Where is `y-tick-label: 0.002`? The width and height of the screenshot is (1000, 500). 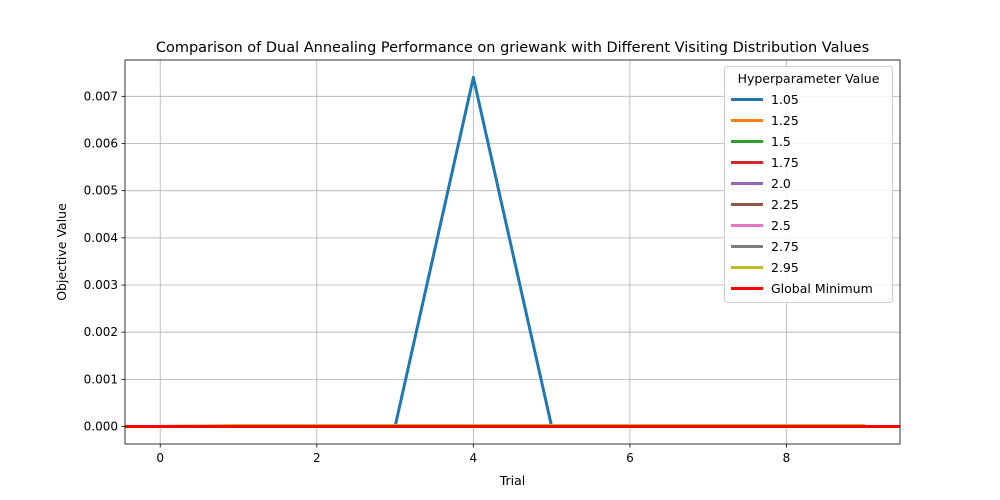
y-tick-label: 0.002 is located at coordinates (101, 332).